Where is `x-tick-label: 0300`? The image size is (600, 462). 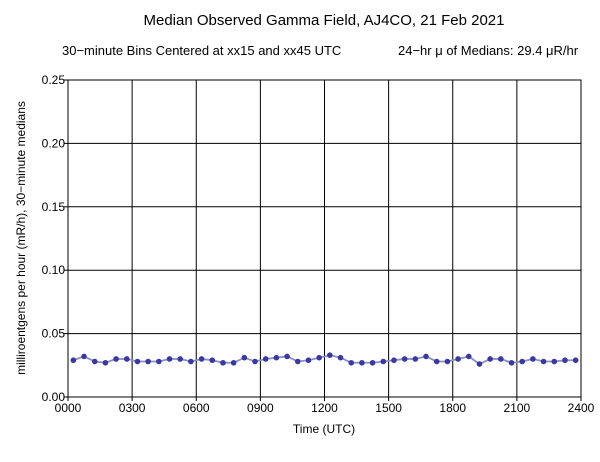 x-tick-label: 0300 is located at coordinates (132, 408).